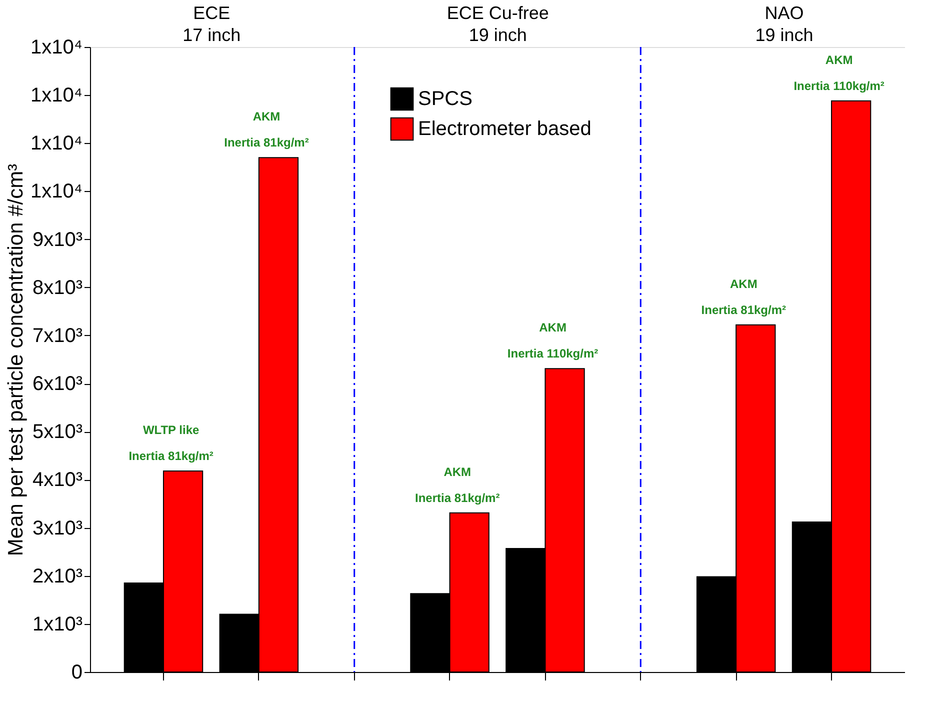 The image size is (952, 721). What do you see at coordinates (497, 24) in the screenshot?
I see `text: ECE Cu-free 19 inch` at bounding box center [497, 24].